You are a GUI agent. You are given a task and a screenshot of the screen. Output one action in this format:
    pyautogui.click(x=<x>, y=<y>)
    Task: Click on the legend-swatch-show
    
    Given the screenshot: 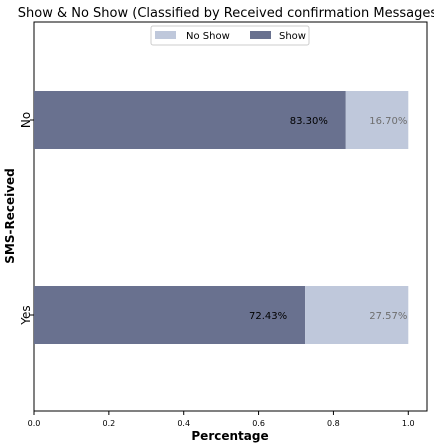 What is the action you would take?
    pyautogui.click(x=260, y=35)
    